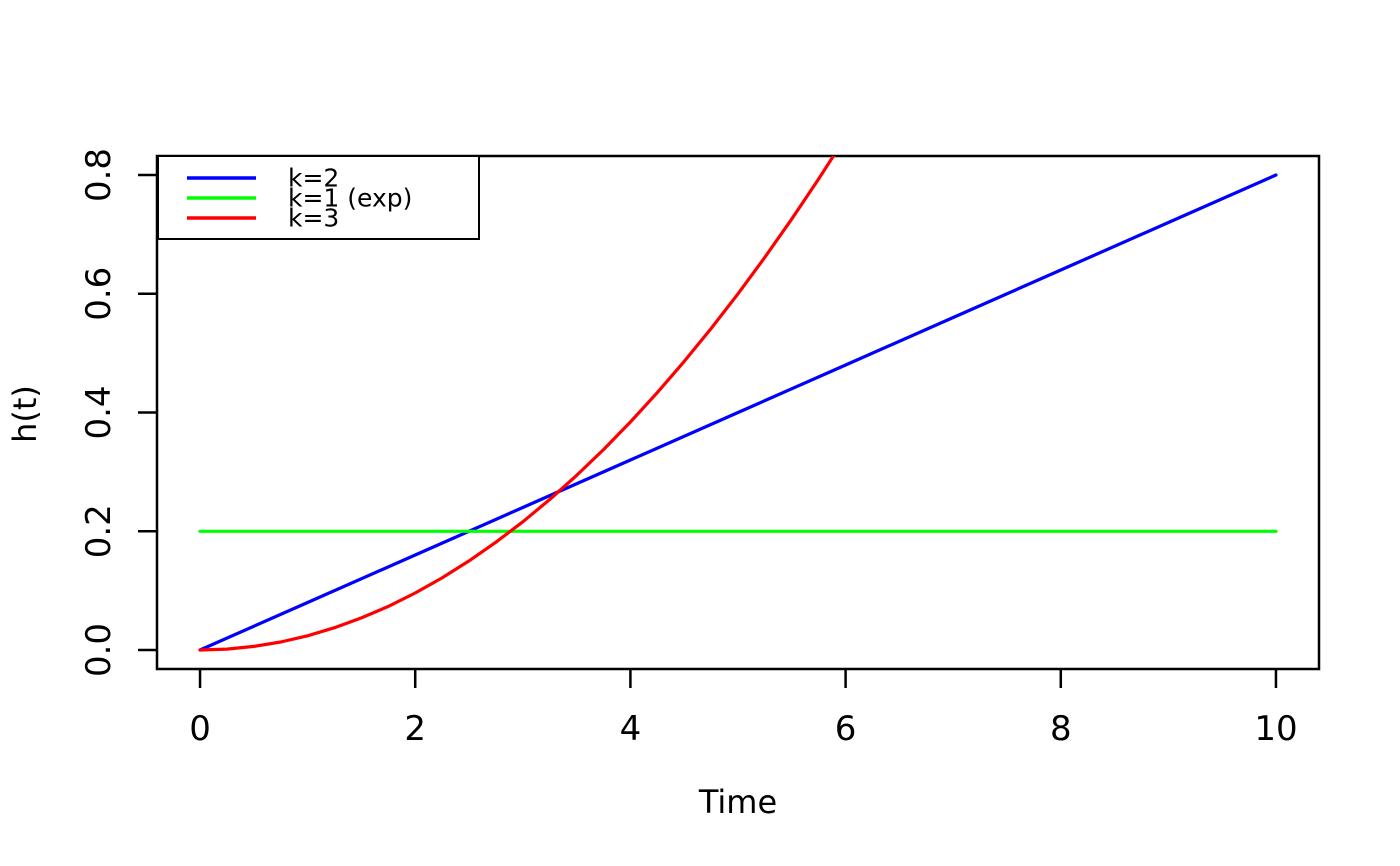  What do you see at coordinates (631, 729) in the screenshot?
I see `x-tick-label: 4` at bounding box center [631, 729].